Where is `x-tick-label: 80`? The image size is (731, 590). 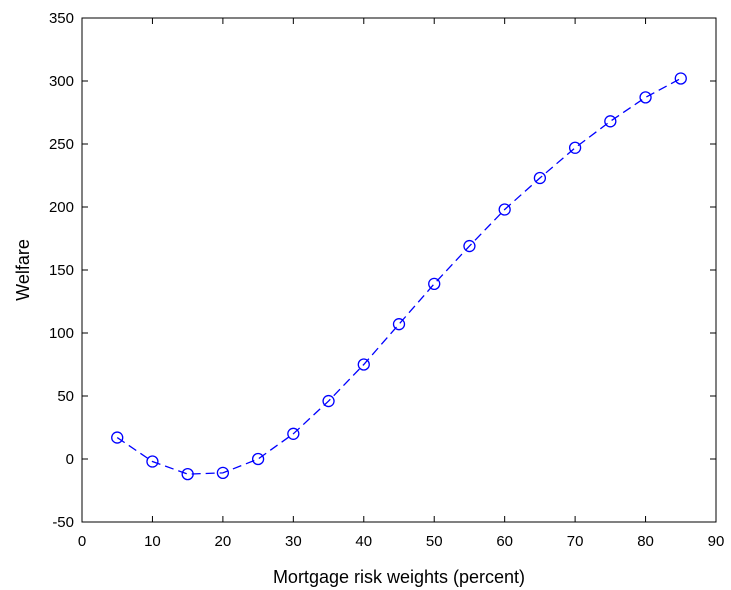 x-tick-label: 80 is located at coordinates (645, 541).